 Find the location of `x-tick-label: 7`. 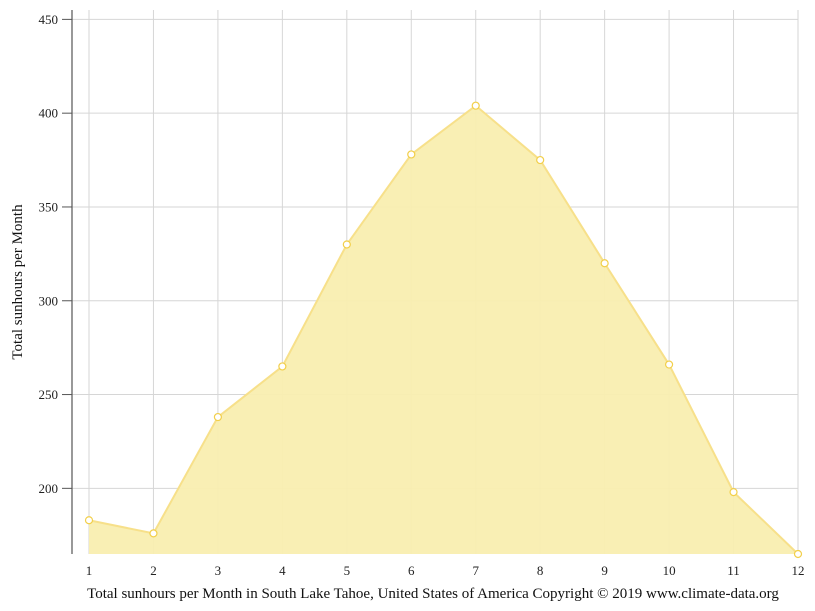

x-tick-label: 7 is located at coordinates (475, 570).